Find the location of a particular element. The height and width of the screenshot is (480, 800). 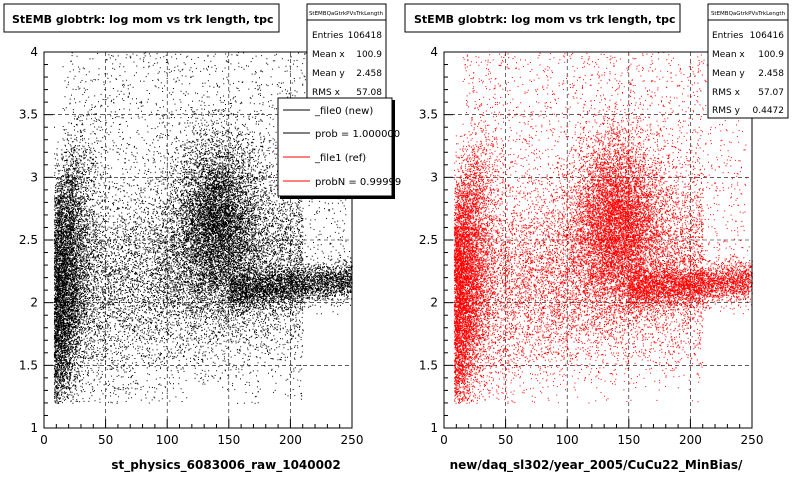

legend-label-3: probN = 0.99999 is located at coordinates (358, 182).